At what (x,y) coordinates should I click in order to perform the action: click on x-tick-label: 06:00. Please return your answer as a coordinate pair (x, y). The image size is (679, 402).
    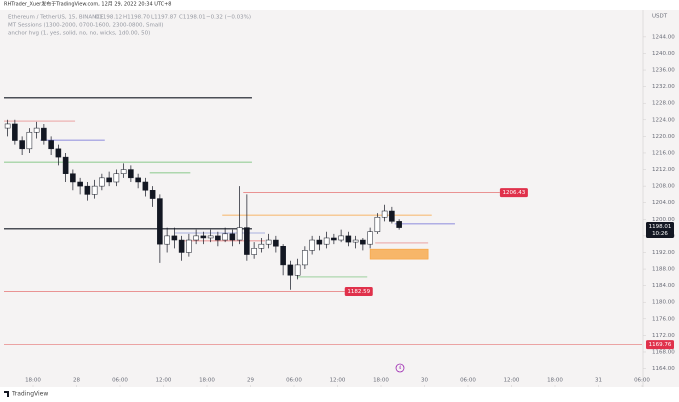
    Looking at the image, I should click on (642, 381).